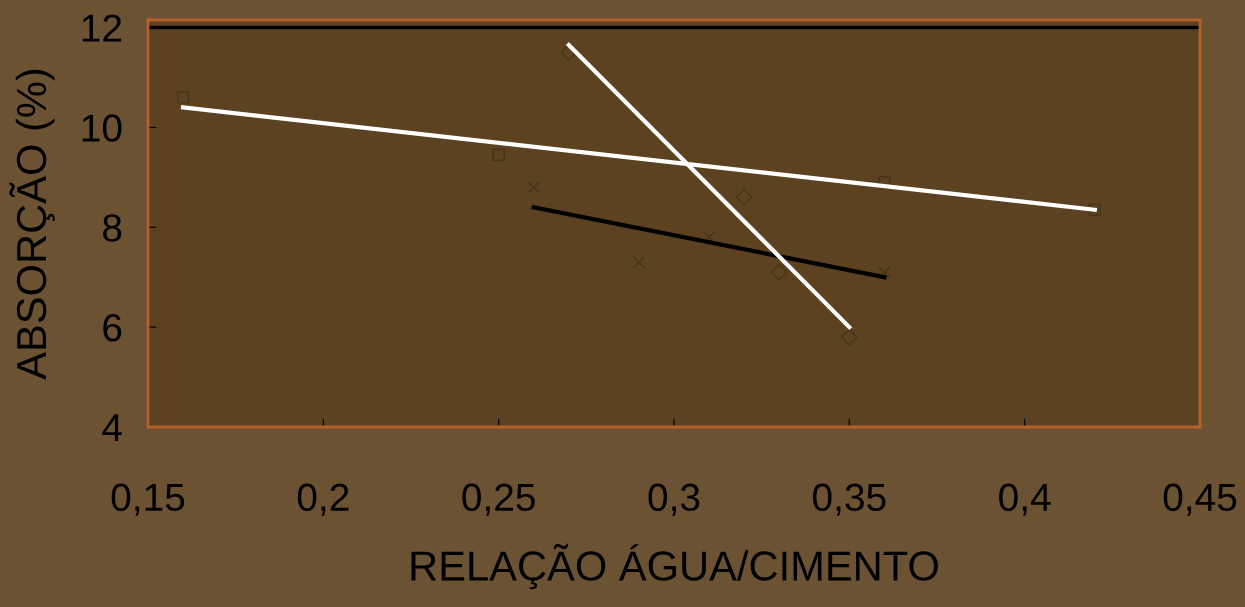 The height and width of the screenshot is (607, 1245). What do you see at coordinates (674, 499) in the screenshot?
I see `x-tick-label: 0,3` at bounding box center [674, 499].